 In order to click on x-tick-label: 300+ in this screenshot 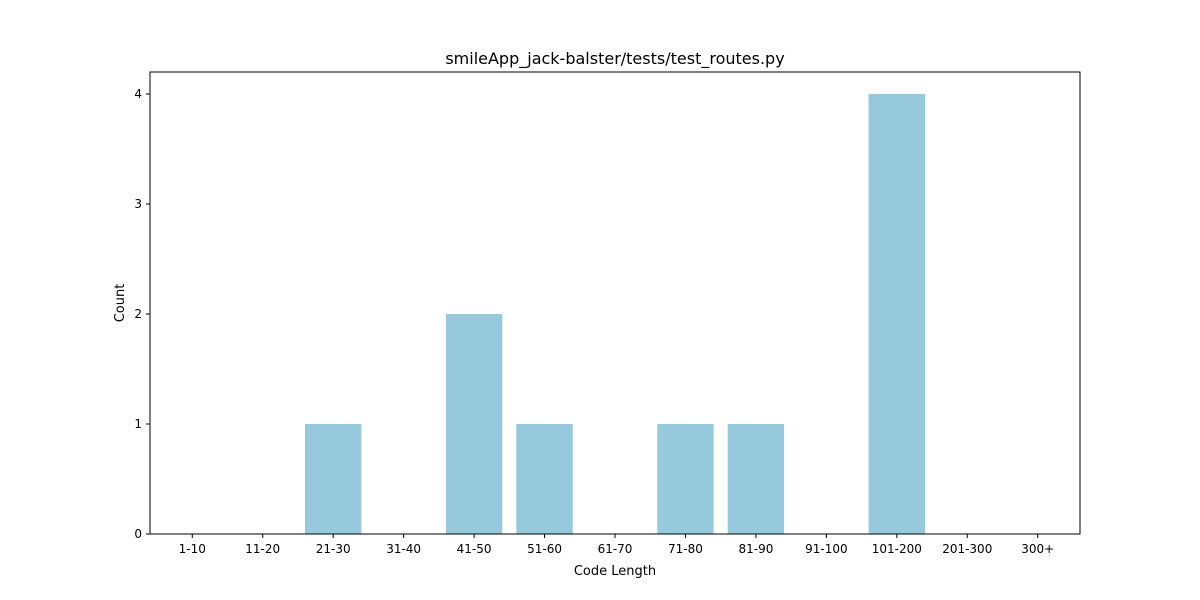, I will do `click(1037, 549)`.